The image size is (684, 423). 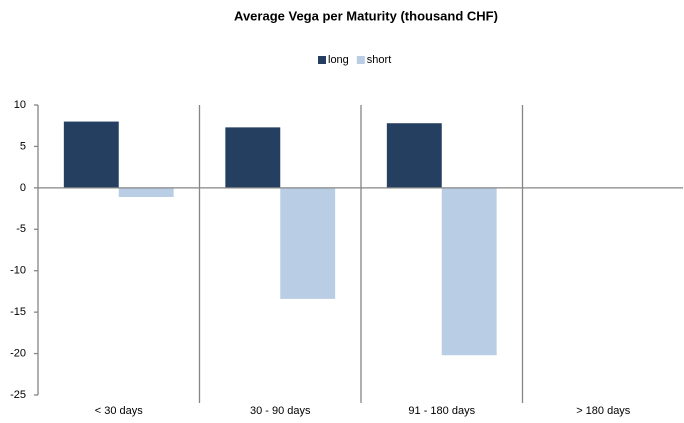 I want to click on chart-title: Average Vega per Maturity (thousand CHF), so click(x=366, y=15).